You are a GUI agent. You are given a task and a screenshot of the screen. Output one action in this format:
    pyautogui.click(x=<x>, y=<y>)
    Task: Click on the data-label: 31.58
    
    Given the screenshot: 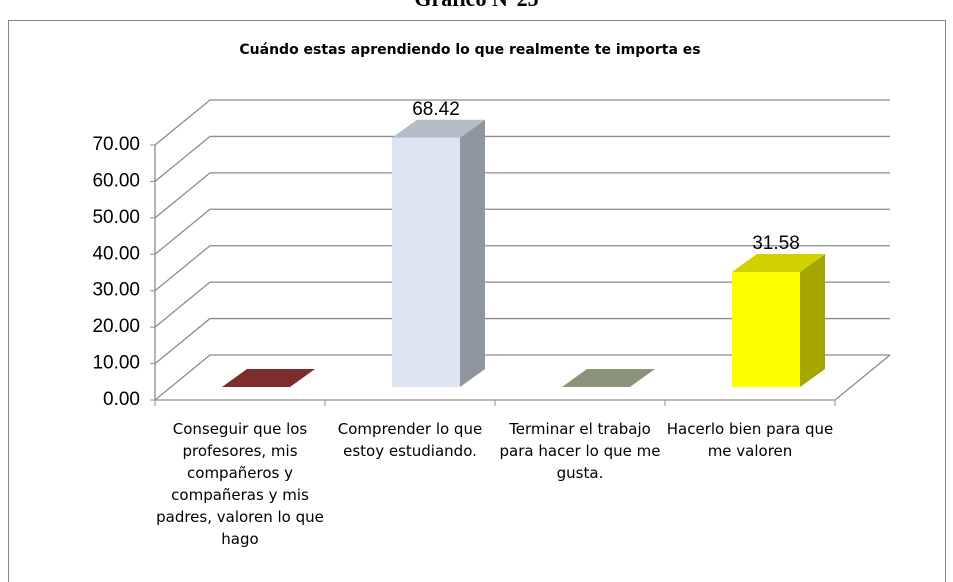 What is the action you would take?
    pyautogui.click(x=776, y=243)
    